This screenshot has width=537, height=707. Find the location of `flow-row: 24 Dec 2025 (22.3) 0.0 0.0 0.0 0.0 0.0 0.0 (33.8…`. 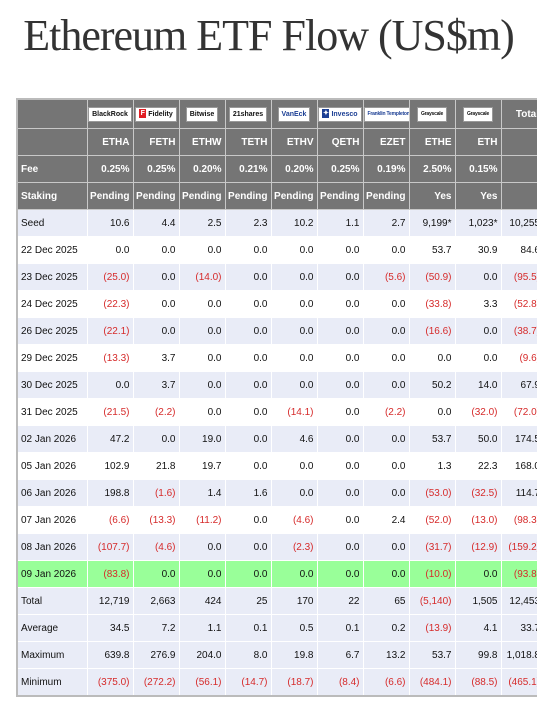

flow-row: 24 Dec 2025 (22.3) 0.0 0.0 0.0 0.0 0.0 0.0 (33.8… is located at coordinates (276, 304).